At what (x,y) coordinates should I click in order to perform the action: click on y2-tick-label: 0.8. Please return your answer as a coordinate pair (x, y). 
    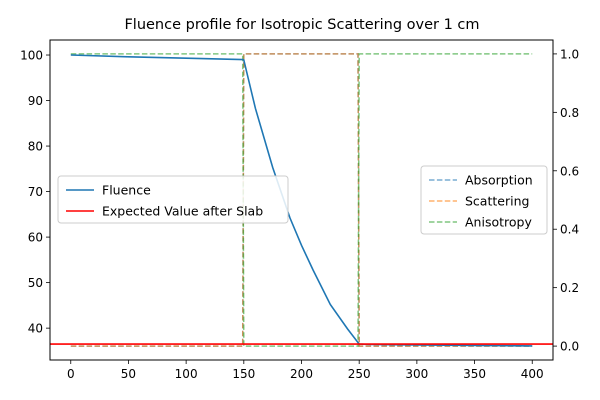
    Looking at the image, I should click on (569, 113).